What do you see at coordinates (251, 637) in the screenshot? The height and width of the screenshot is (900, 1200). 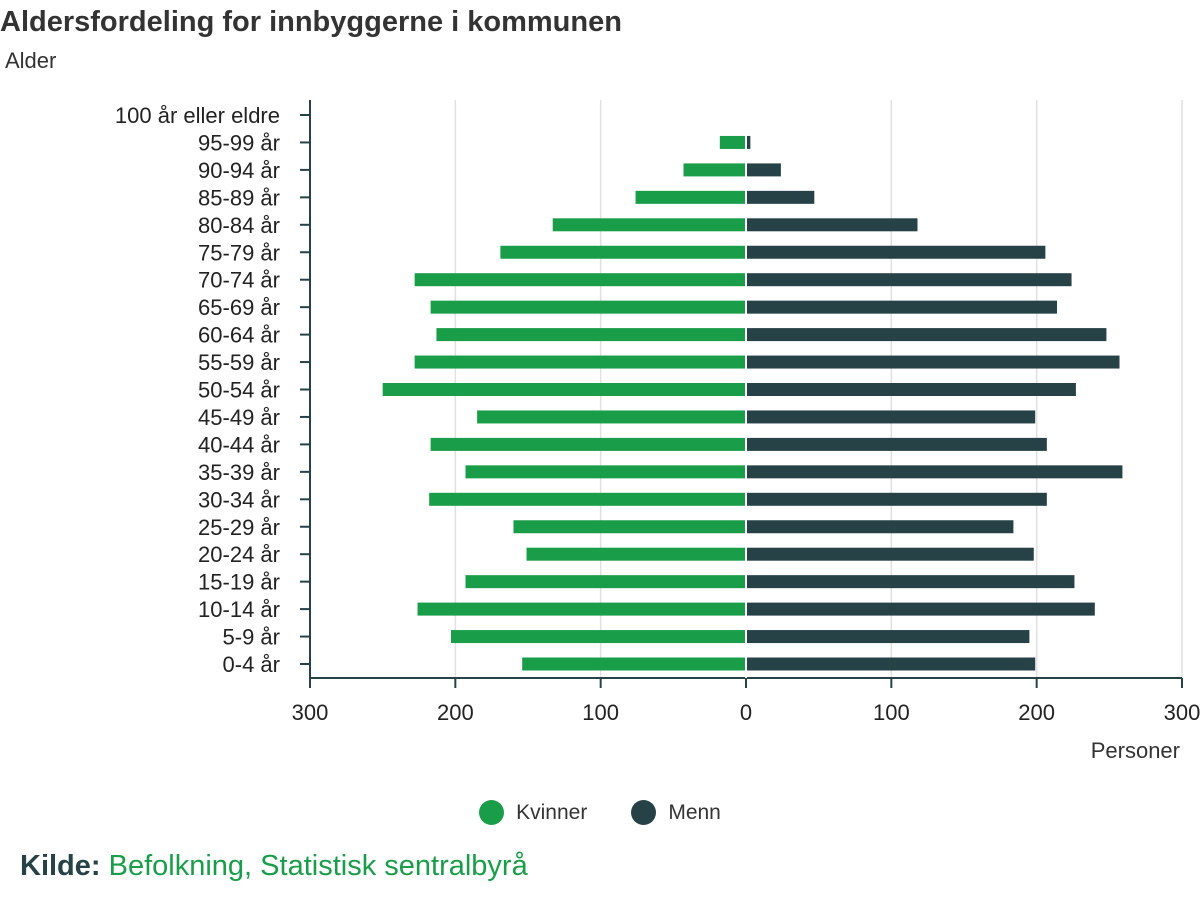 I see `y-tick-label: 5-9 år` at bounding box center [251, 637].